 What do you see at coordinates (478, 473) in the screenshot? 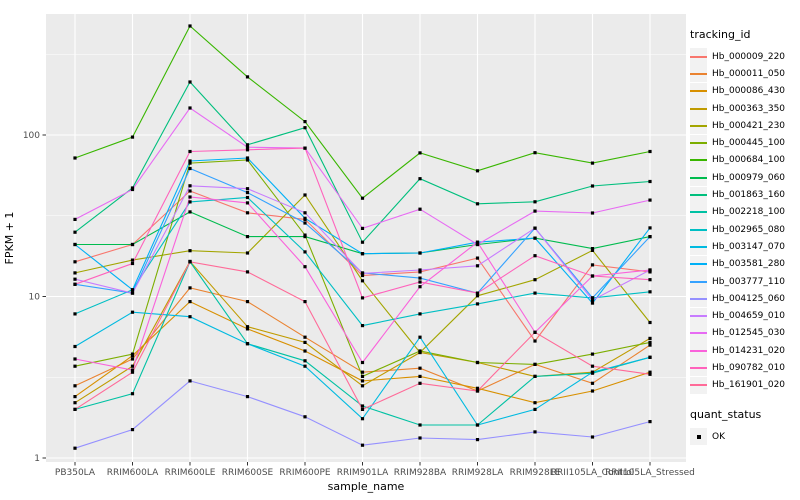
I see `x-tick-label: RRIM928LA` at bounding box center [478, 473].